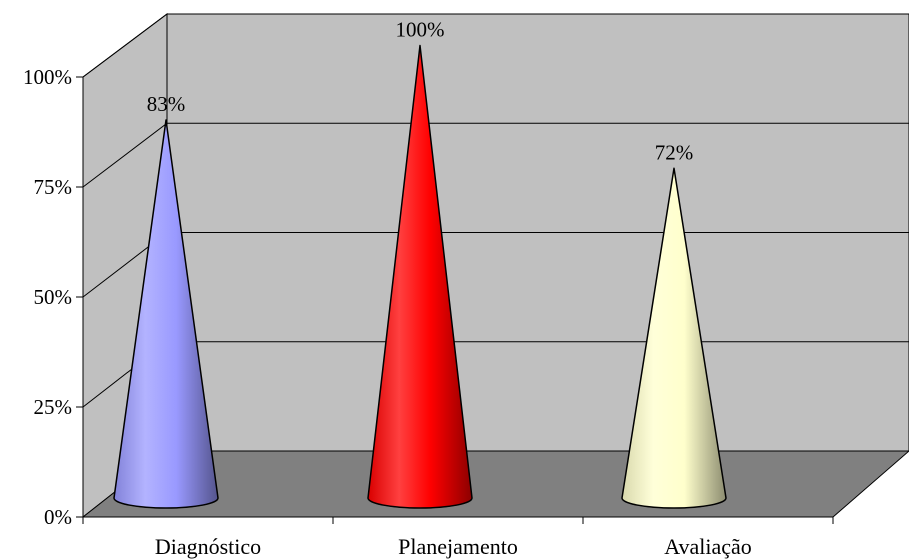 This screenshot has width=909, height=559. What do you see at coordinates (166, 104) in the screenshot?
I see `data-label: 83%` at bounding box center [166, 104].